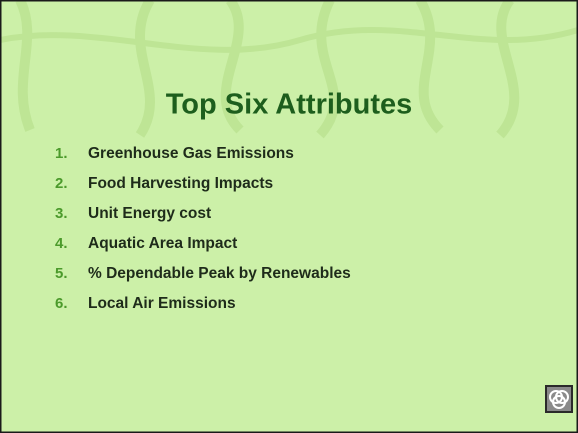 This screenshot has height=433, width=578. What do you see at coordinates (61, 153) in the screenshot?
I see `item-number: 1.` at bounding box center [61, 153].